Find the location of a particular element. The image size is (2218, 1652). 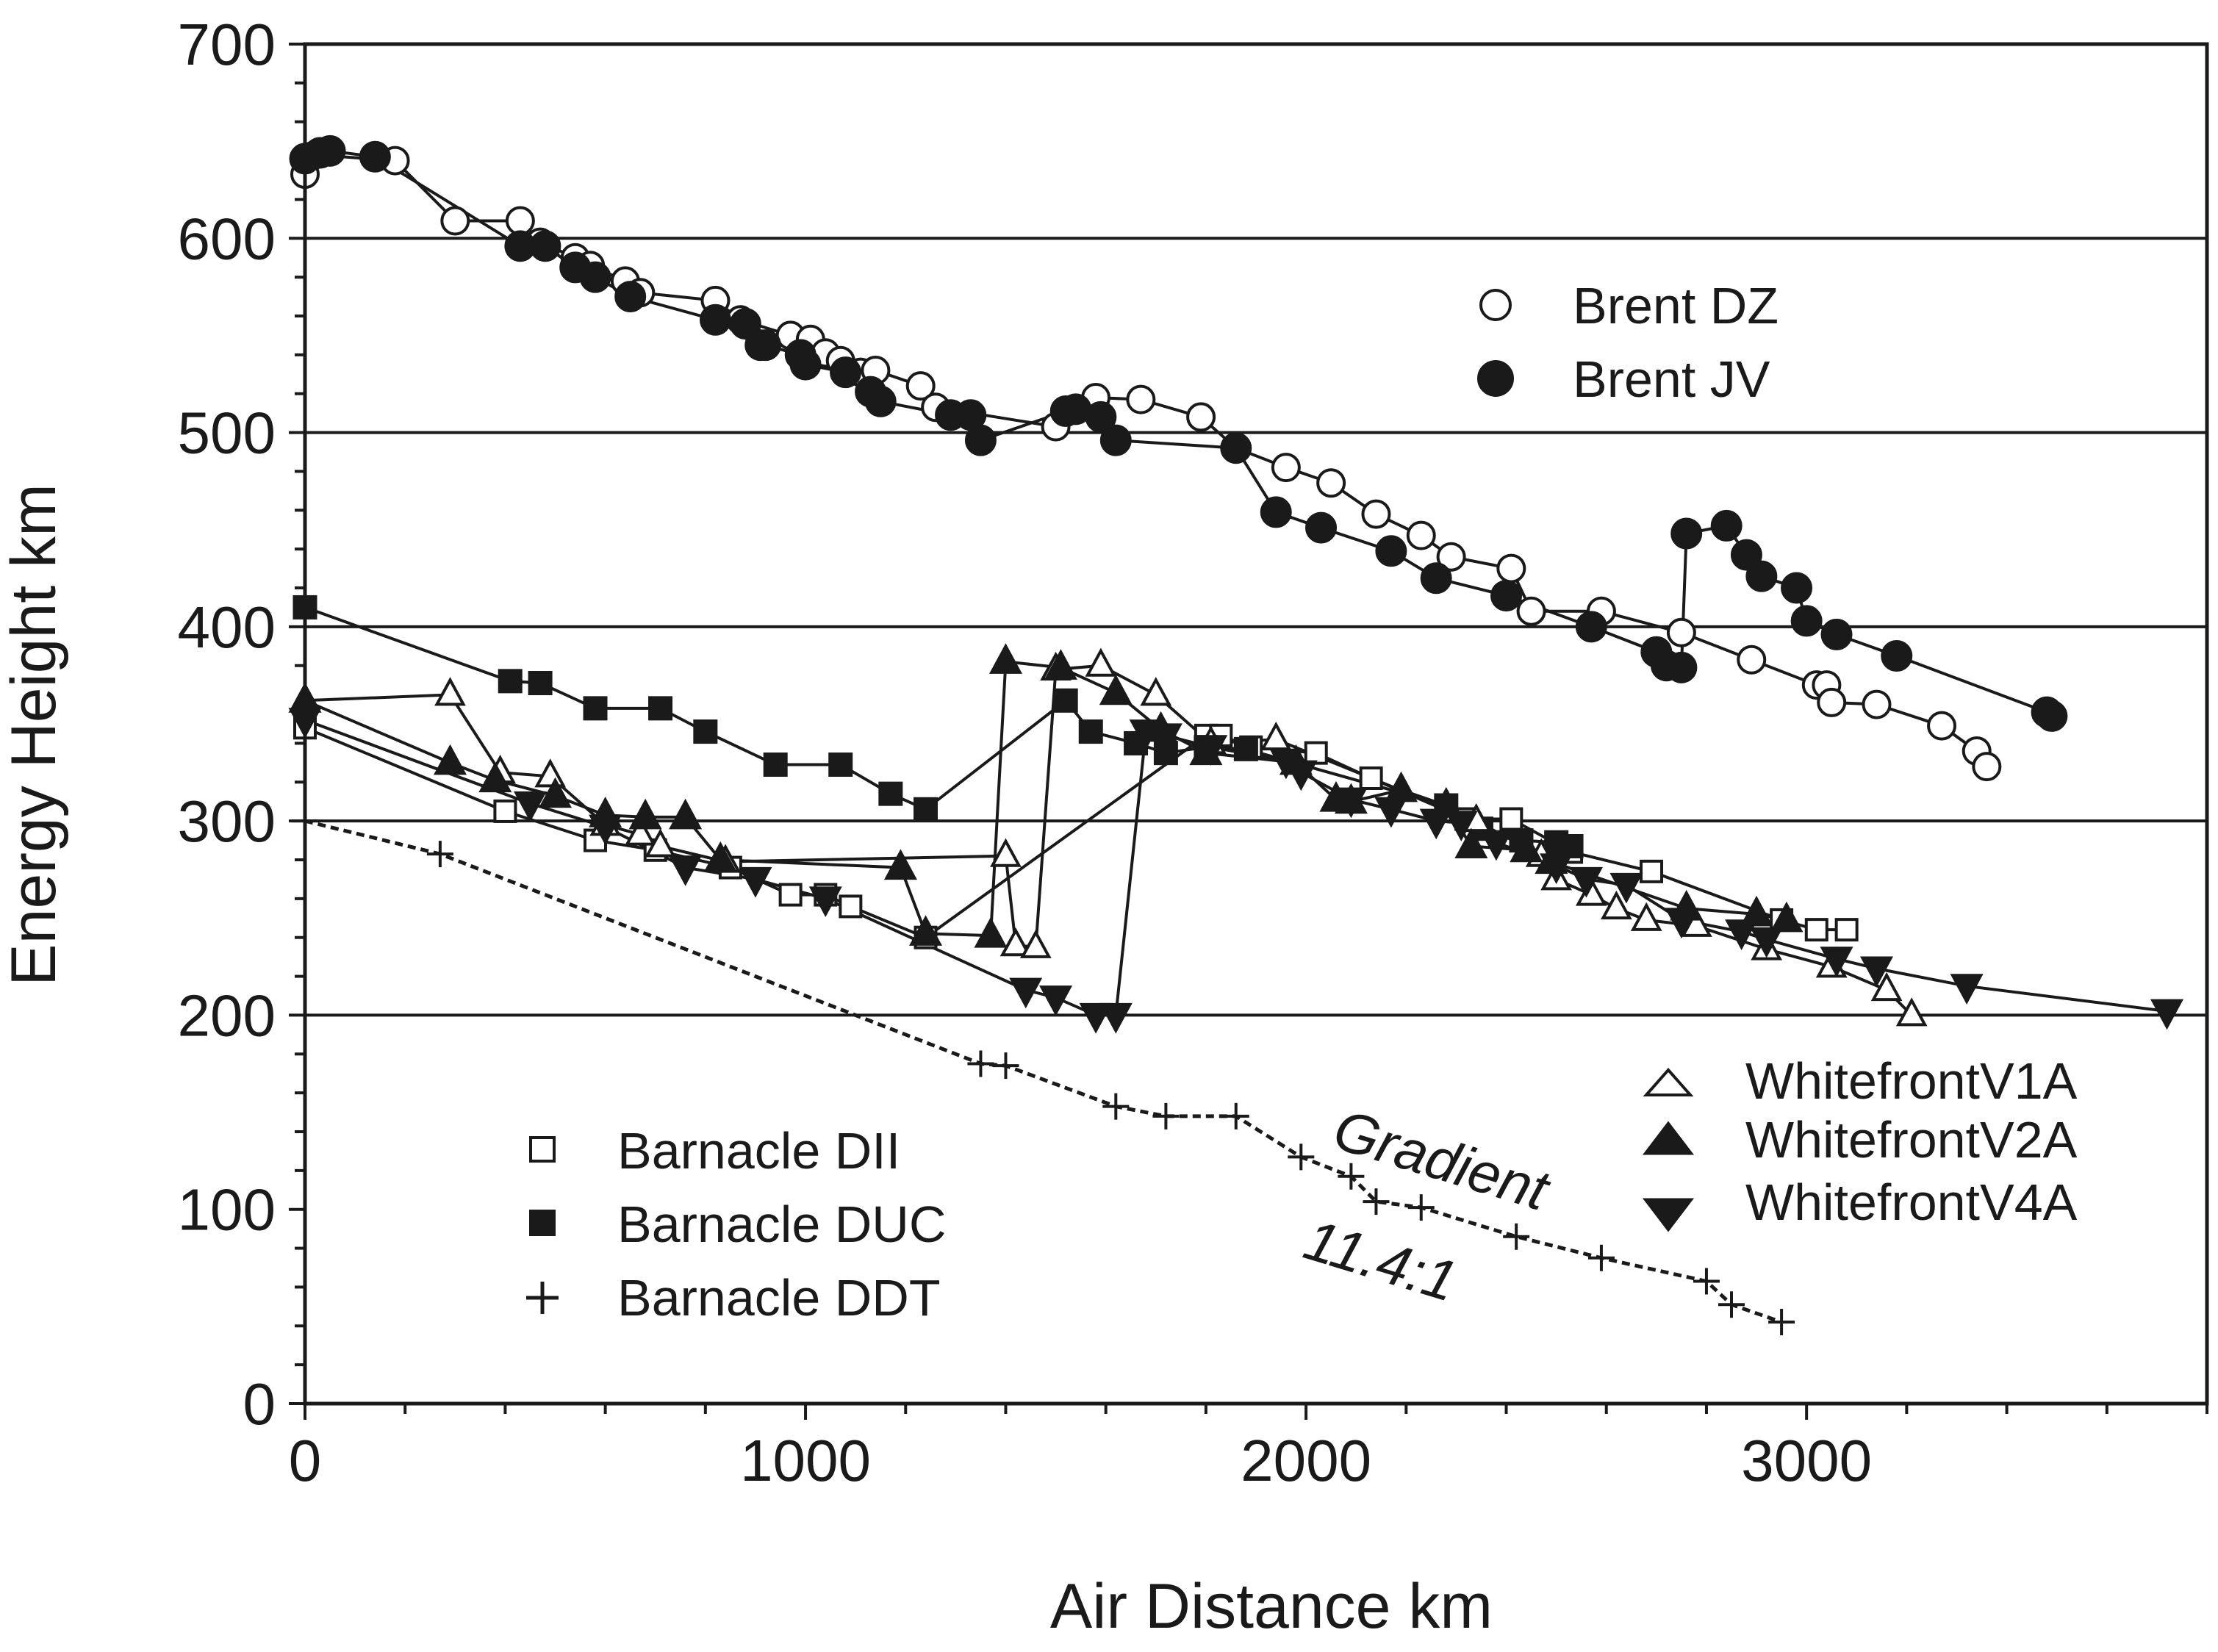

y-tick-label-200: 200 is located at coordinates (227, 1015).